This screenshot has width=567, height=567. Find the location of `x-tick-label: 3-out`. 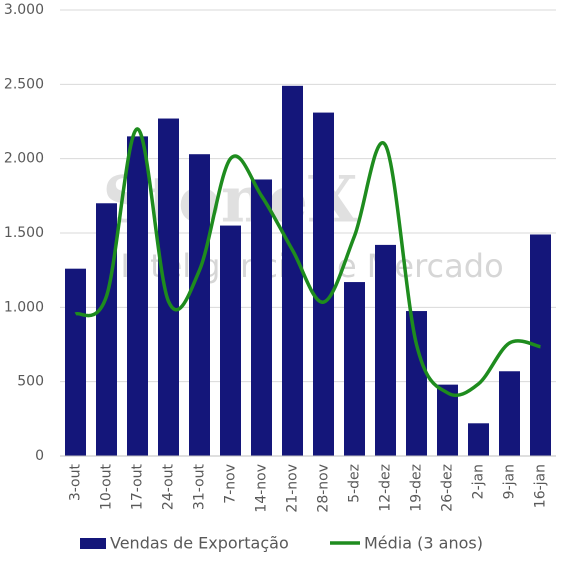

x-tick-label: 3-out is located at coordinates (76, 482).